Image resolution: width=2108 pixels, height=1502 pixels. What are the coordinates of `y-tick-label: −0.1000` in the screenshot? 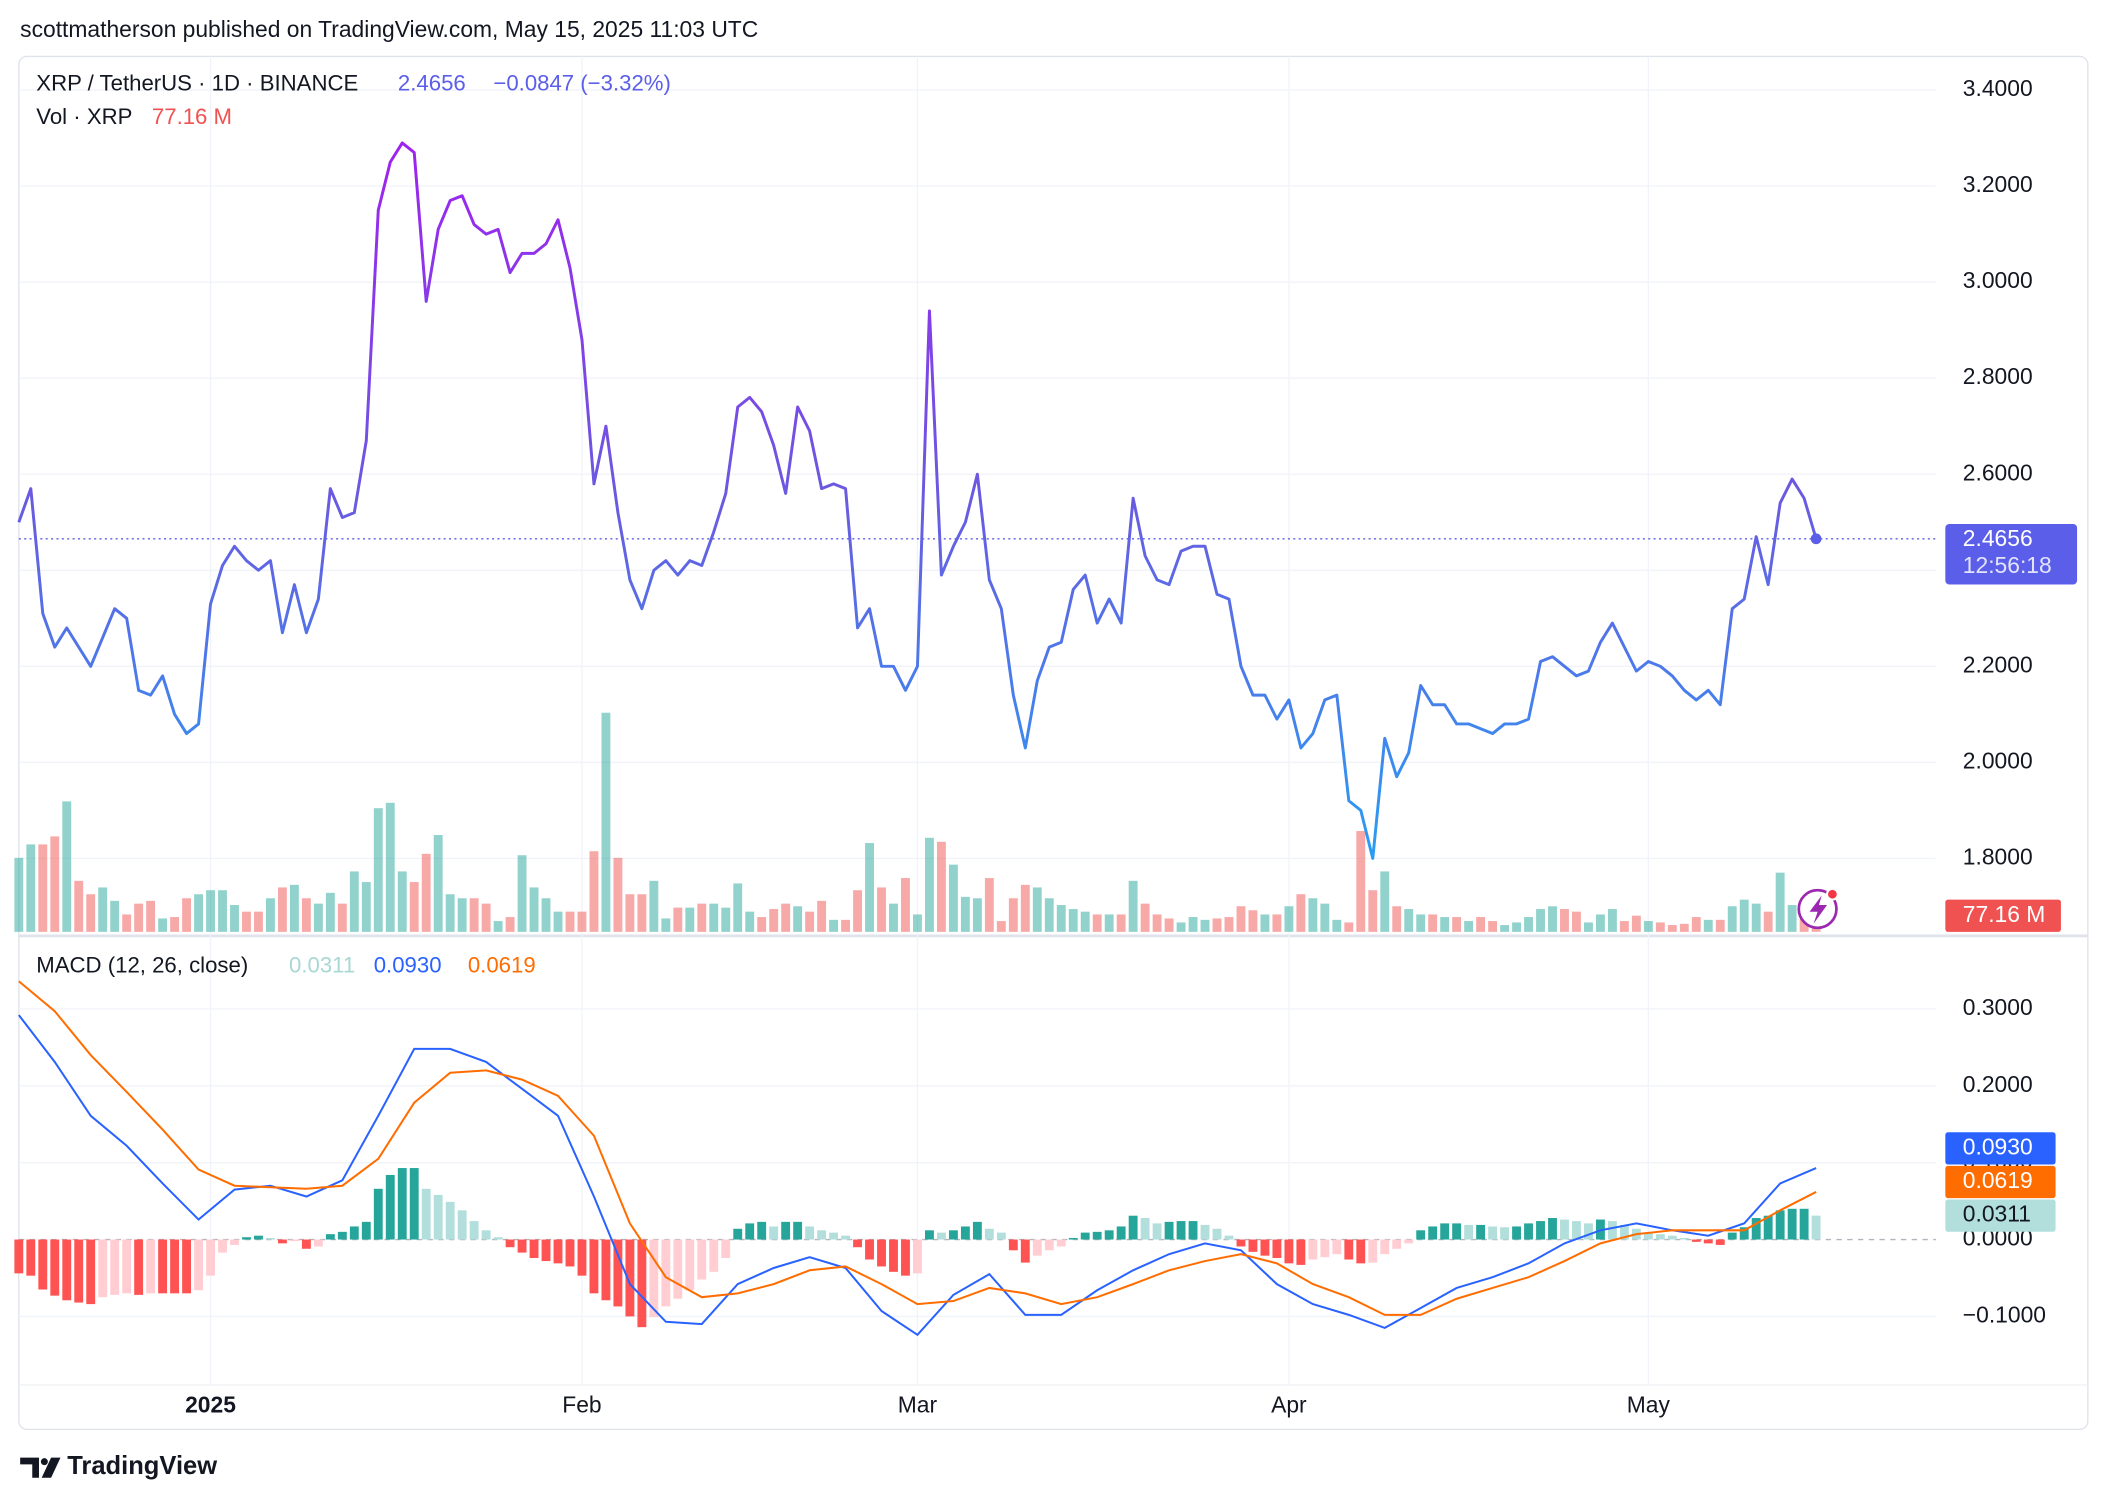 It's located at (2004, 1314).